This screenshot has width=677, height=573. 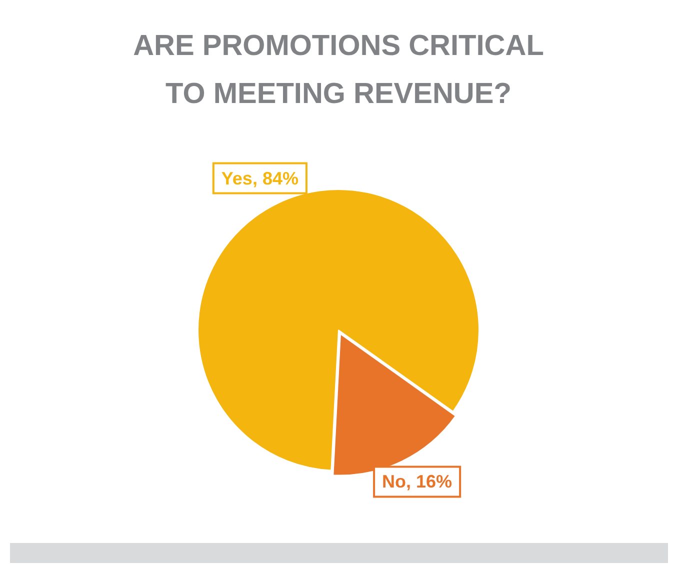 I want to click on slice-label: No, 16%, so click(x=417, y=482).